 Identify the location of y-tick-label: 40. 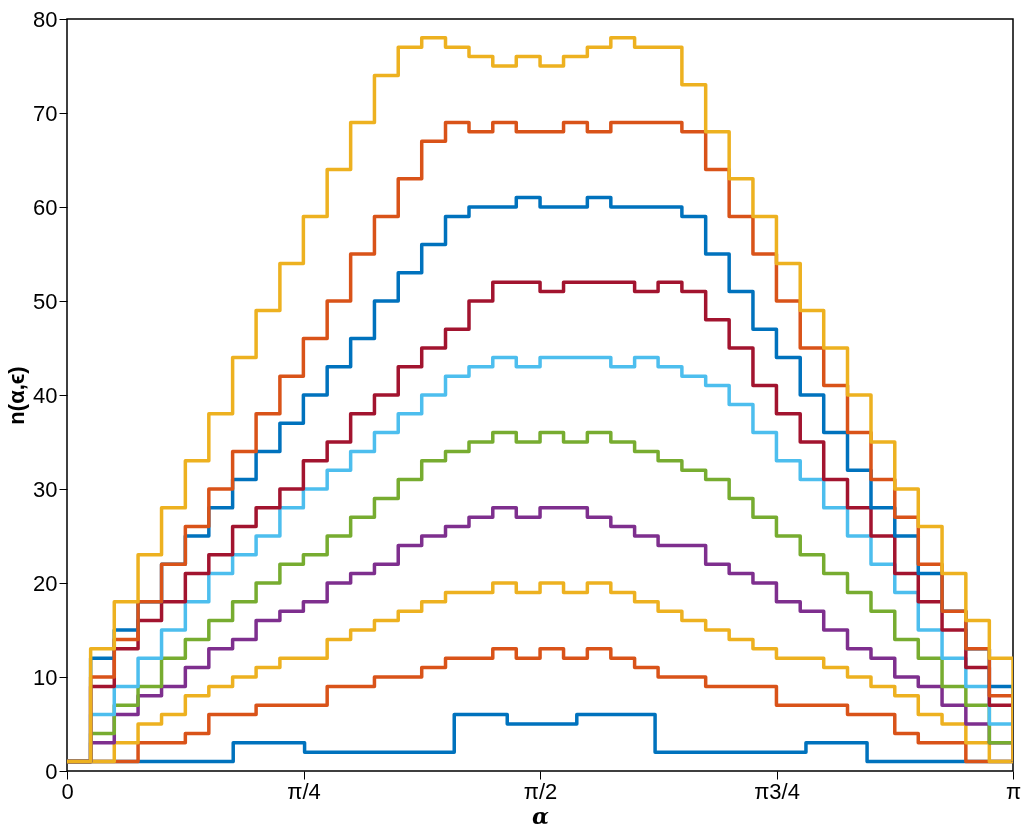
(45, 395).